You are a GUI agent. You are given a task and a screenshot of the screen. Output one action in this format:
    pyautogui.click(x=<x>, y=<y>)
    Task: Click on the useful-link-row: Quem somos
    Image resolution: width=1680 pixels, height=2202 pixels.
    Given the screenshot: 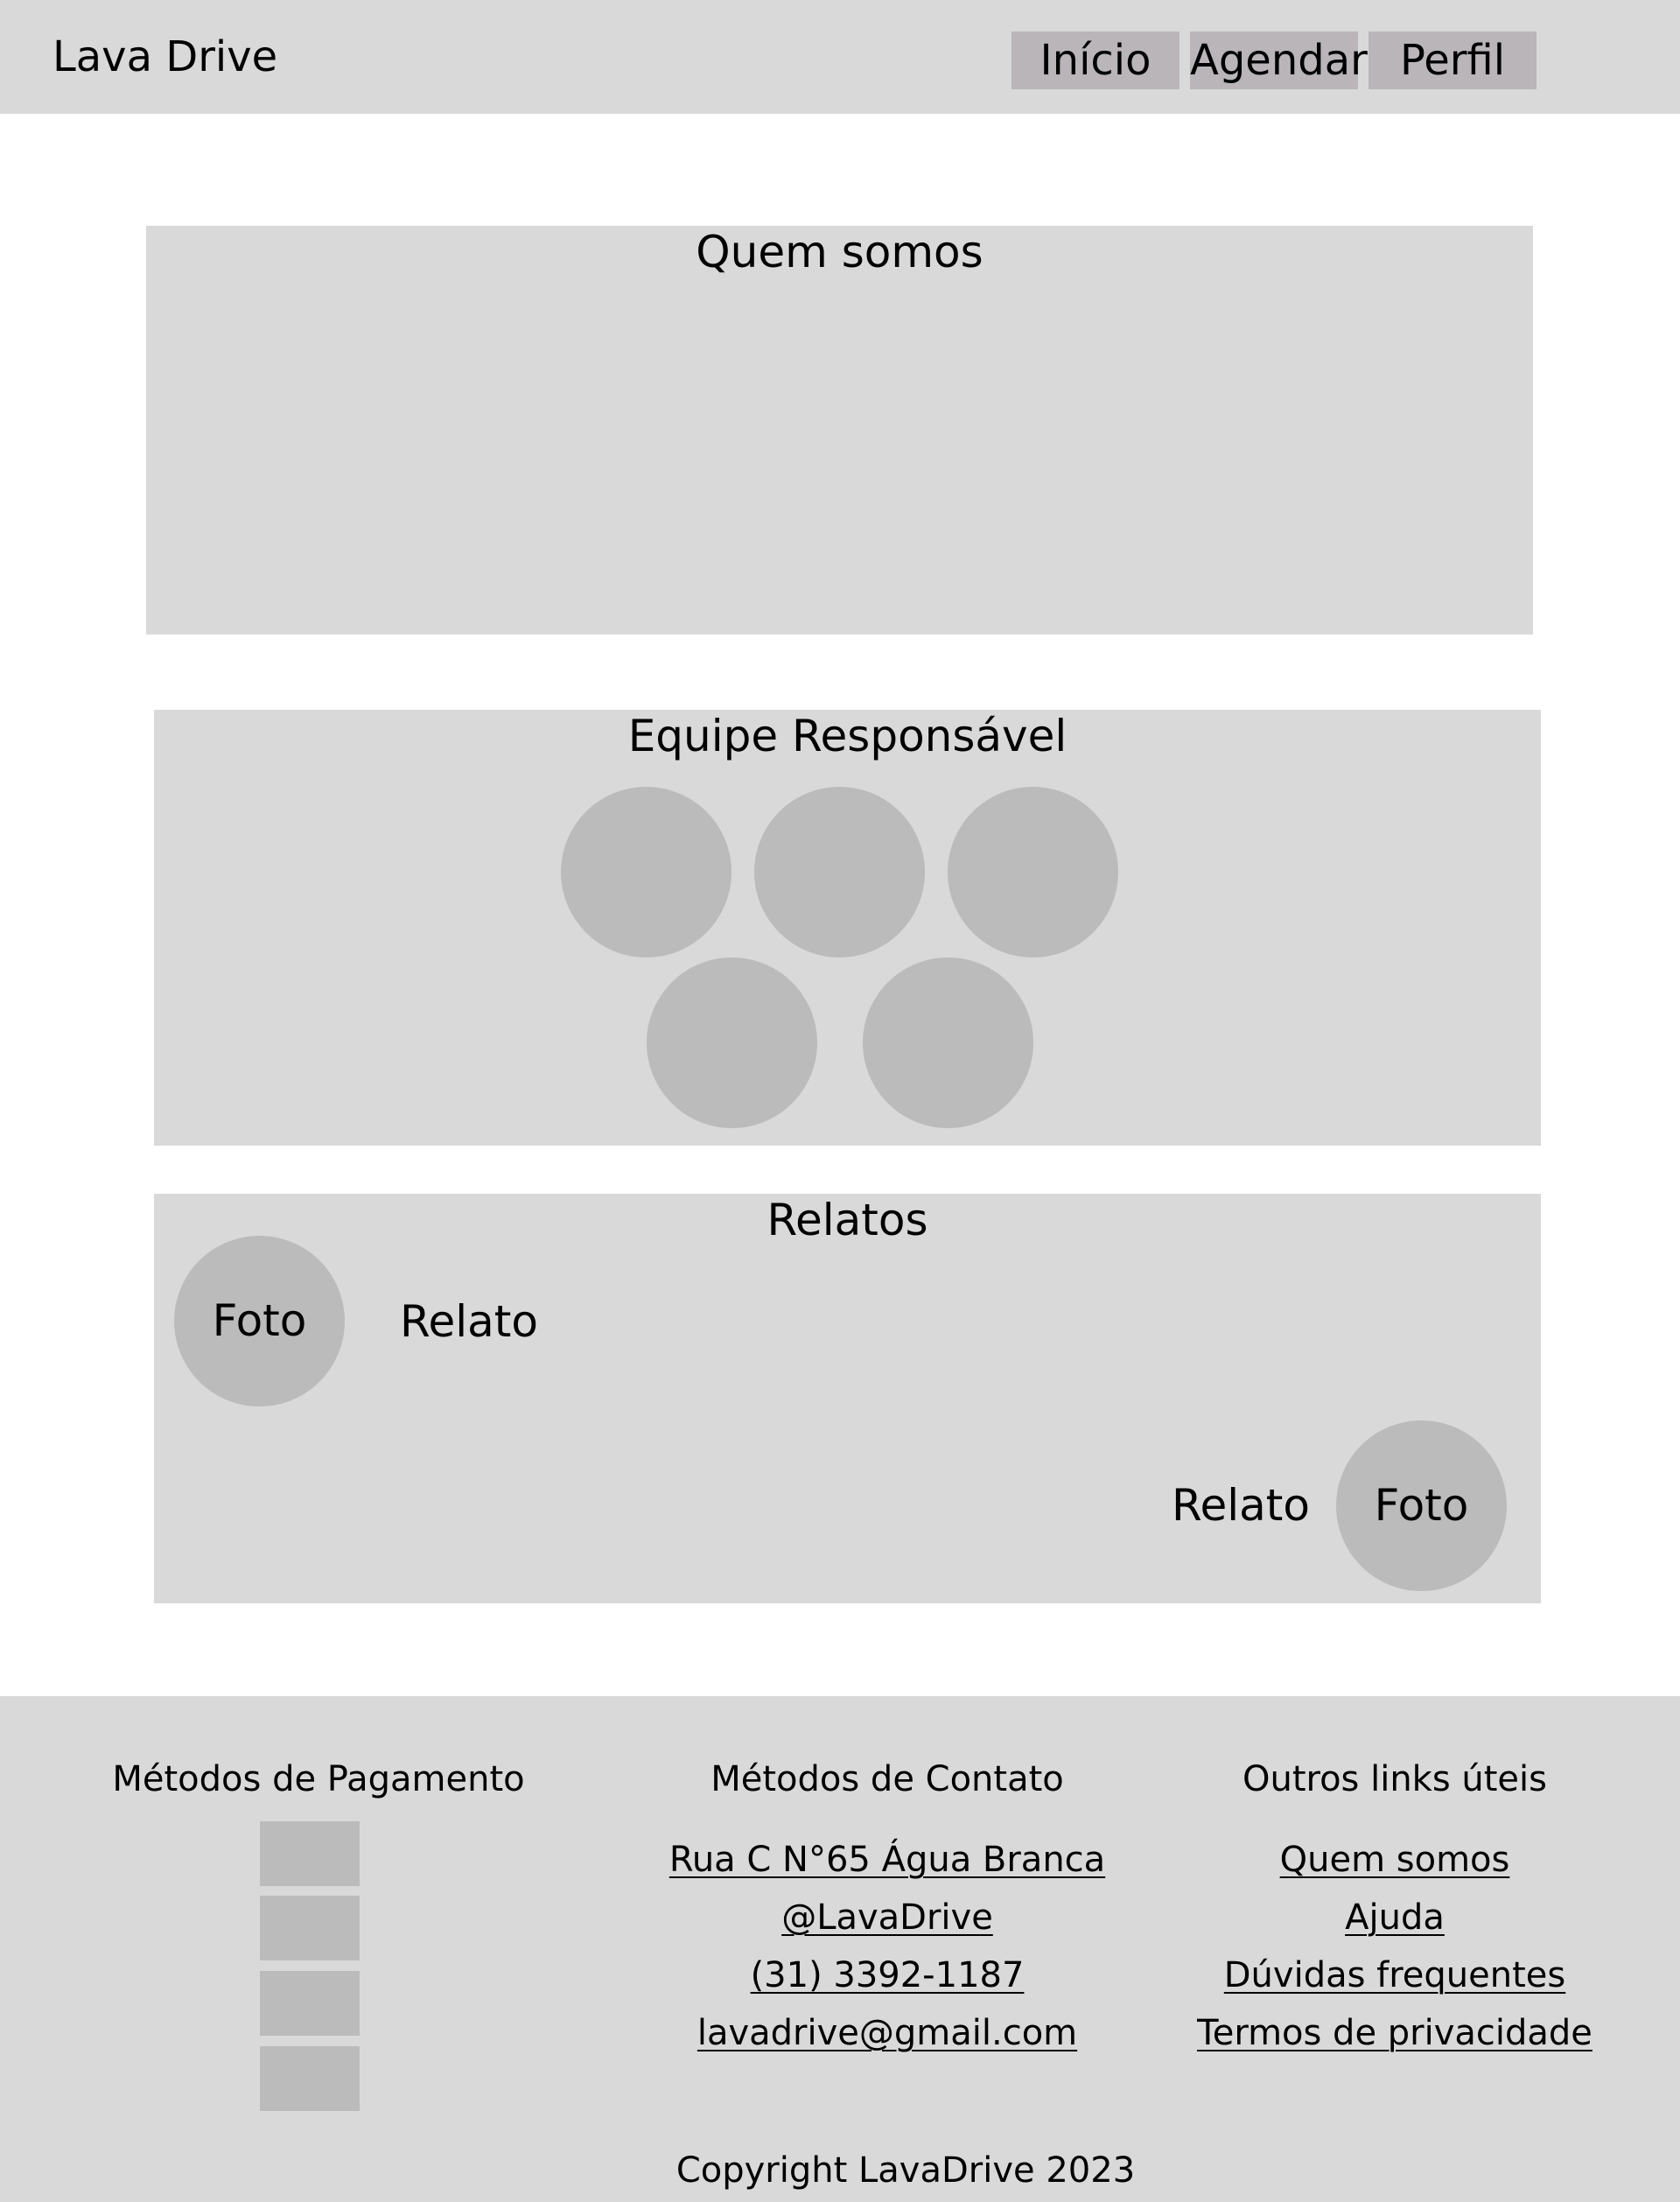 What is the action you would take?
    pyautogui.click(x=1362, y=1860)
    